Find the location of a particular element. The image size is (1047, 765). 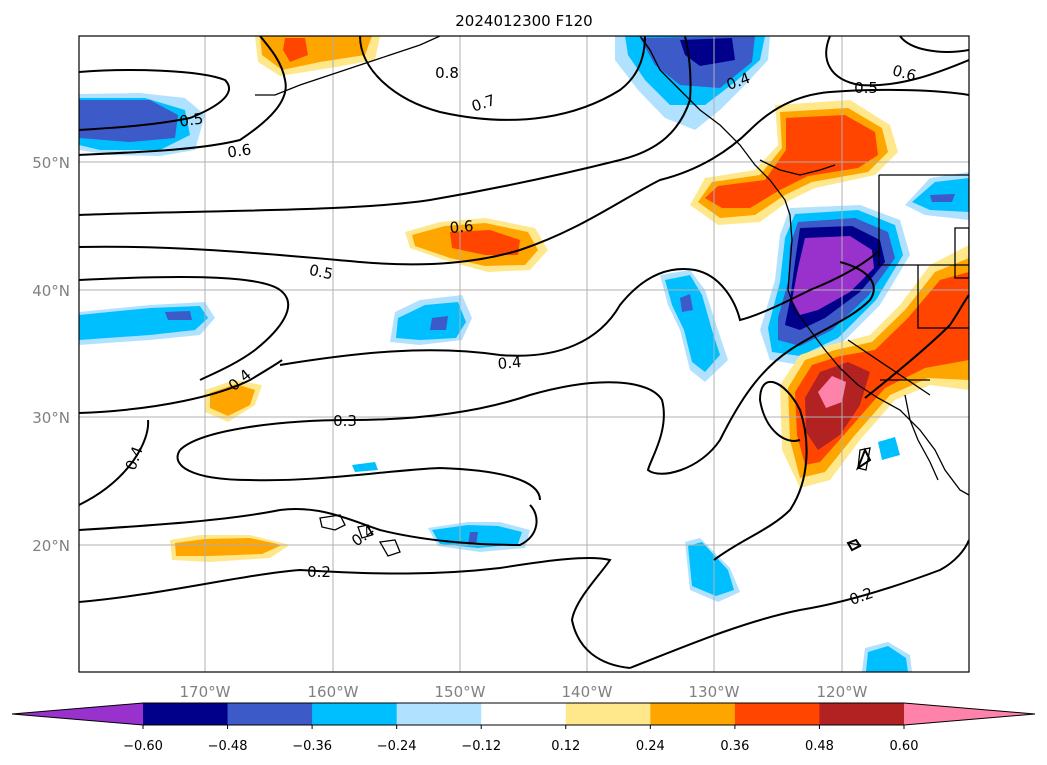

x-tick-label: 170°W is located at coordinates (205, 692).